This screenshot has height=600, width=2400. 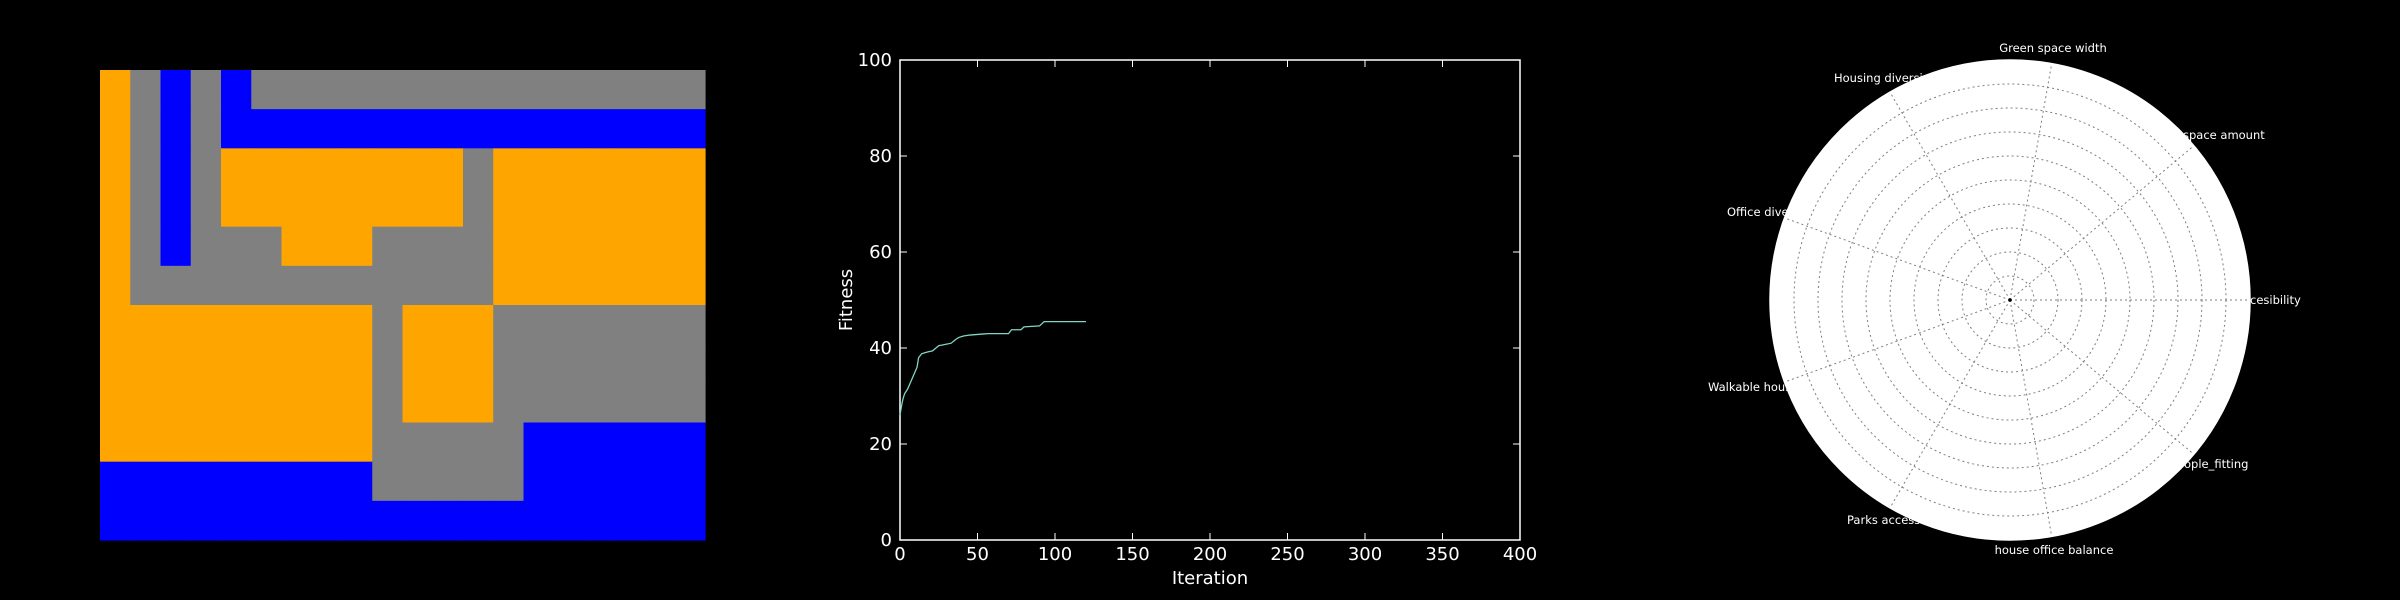 I want to click on y-tick-label: 100, so click(x=875, y=60).